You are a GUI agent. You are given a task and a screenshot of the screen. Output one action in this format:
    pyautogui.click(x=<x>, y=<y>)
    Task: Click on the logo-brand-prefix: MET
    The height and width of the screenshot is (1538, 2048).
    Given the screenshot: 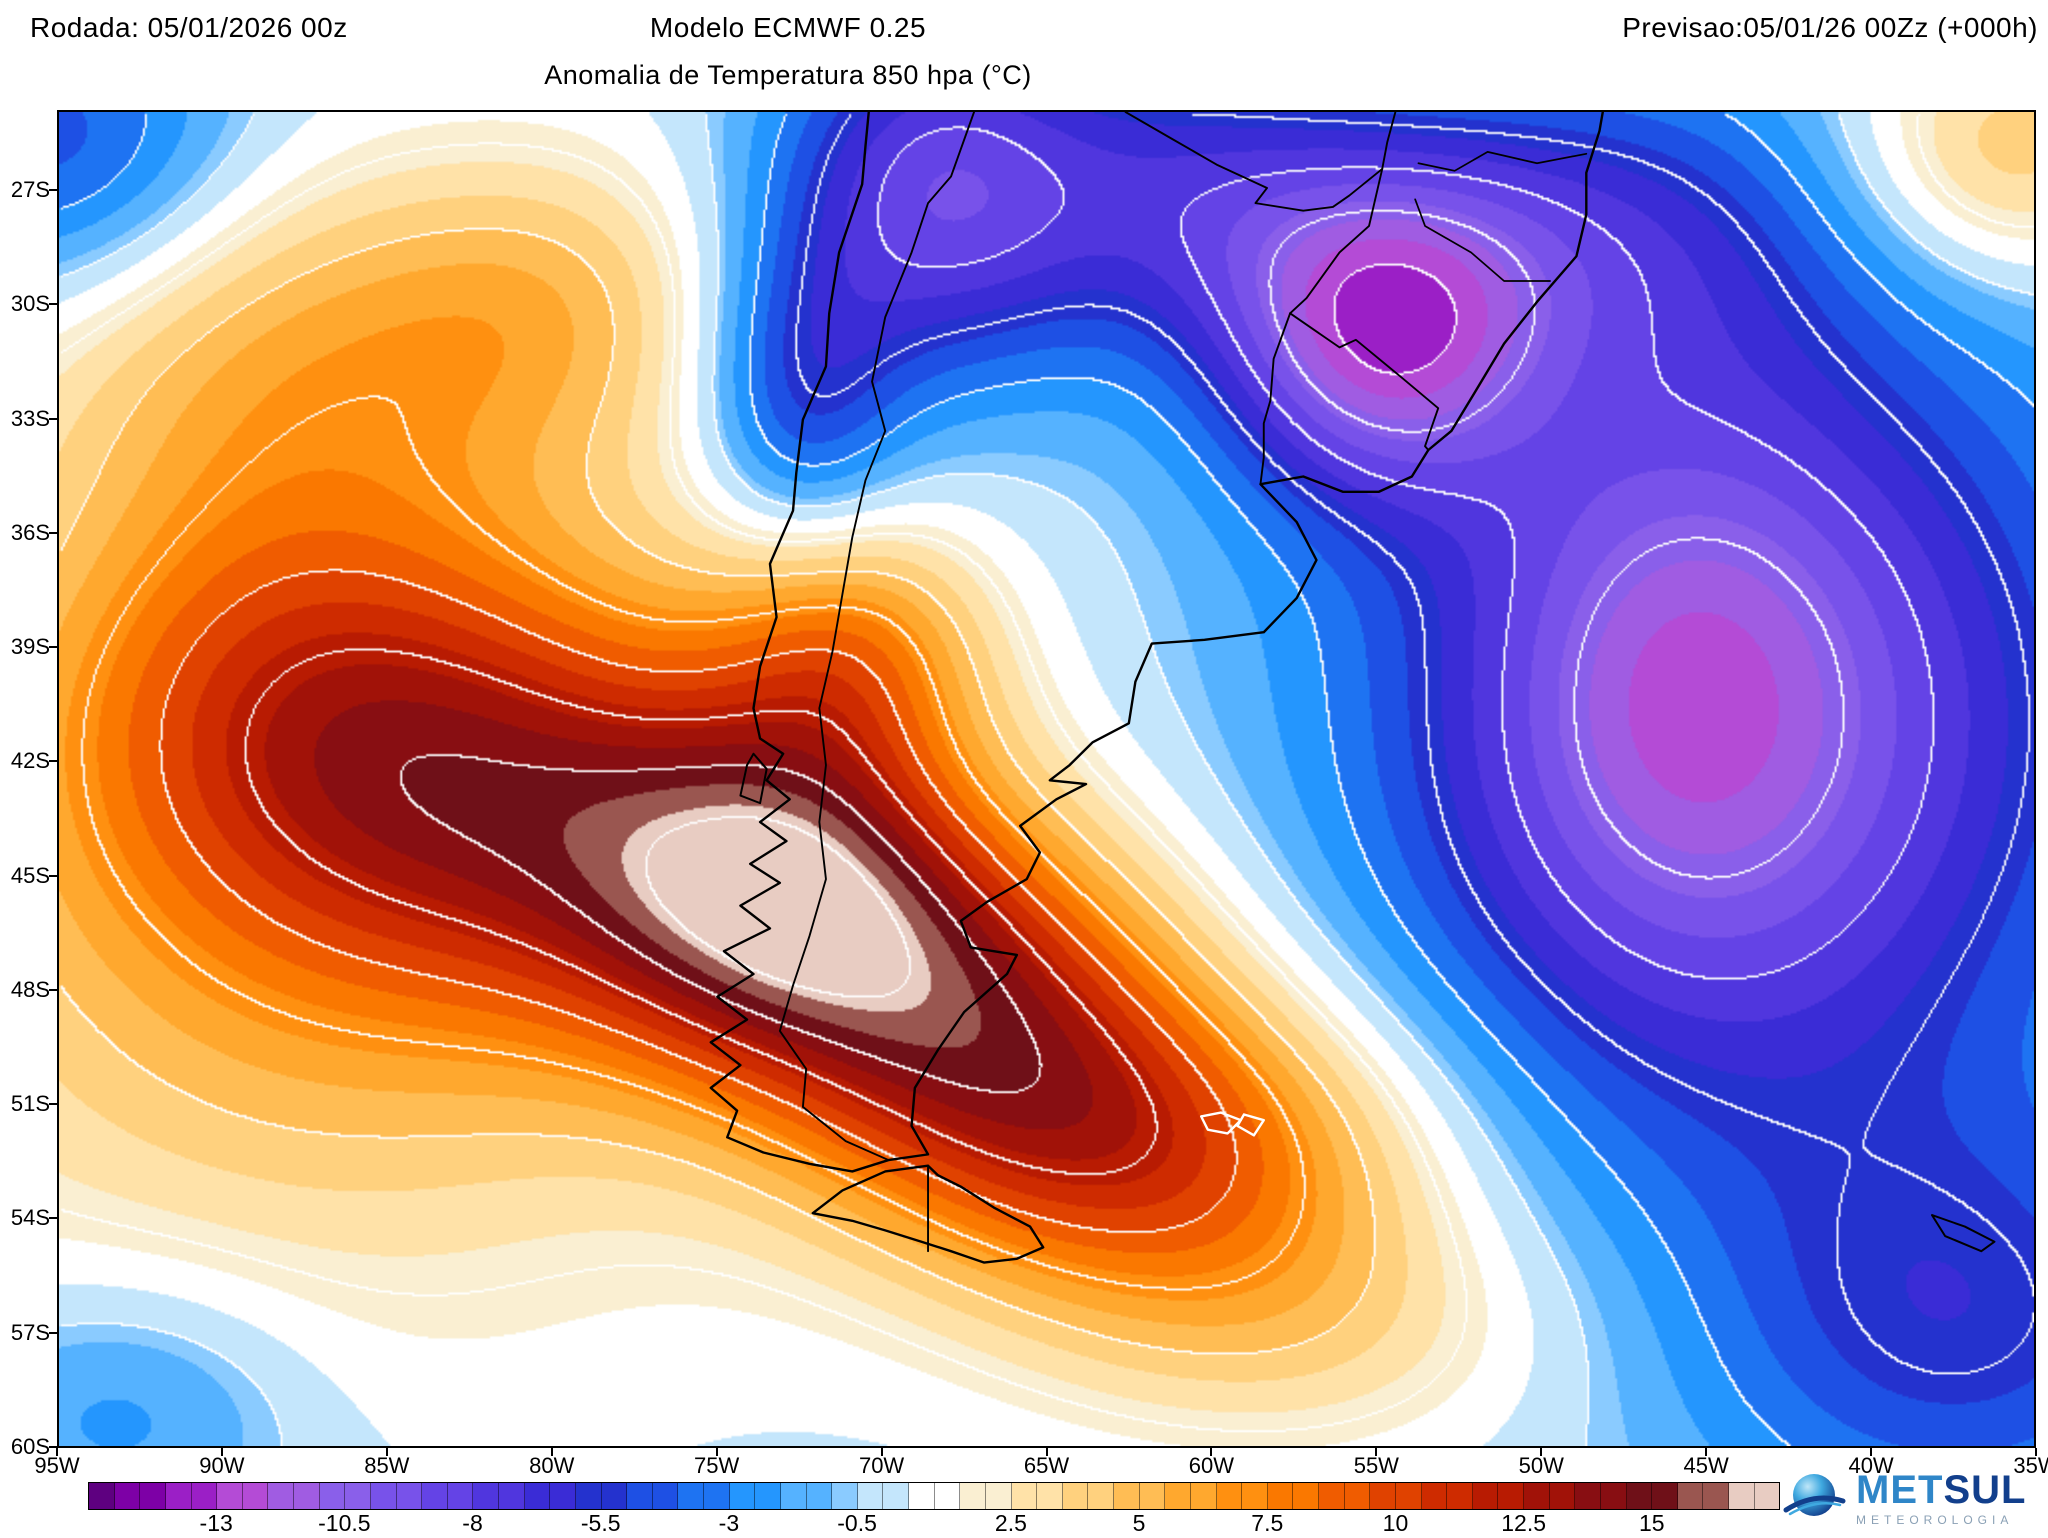 What is the action you would take?
    pyautogui.click(x=1900, y=1490)
    